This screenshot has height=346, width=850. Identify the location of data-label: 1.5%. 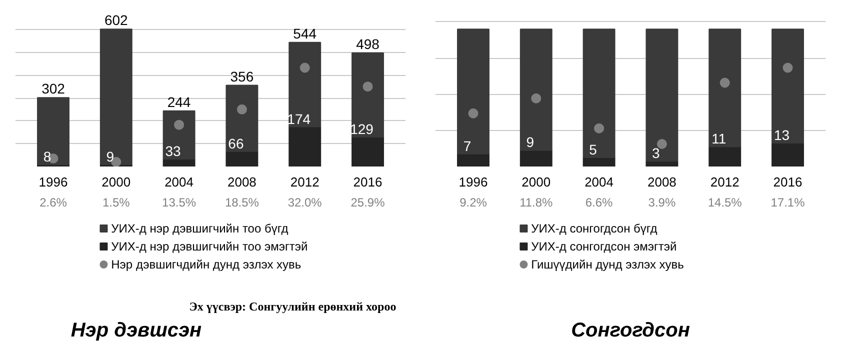
(116, 203).